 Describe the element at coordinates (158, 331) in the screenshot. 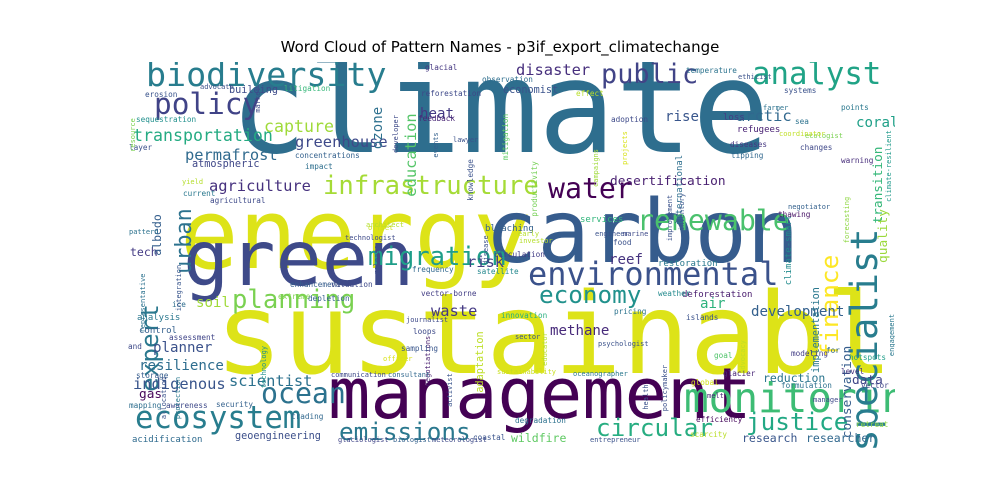

I see `word-control: control` at that location.